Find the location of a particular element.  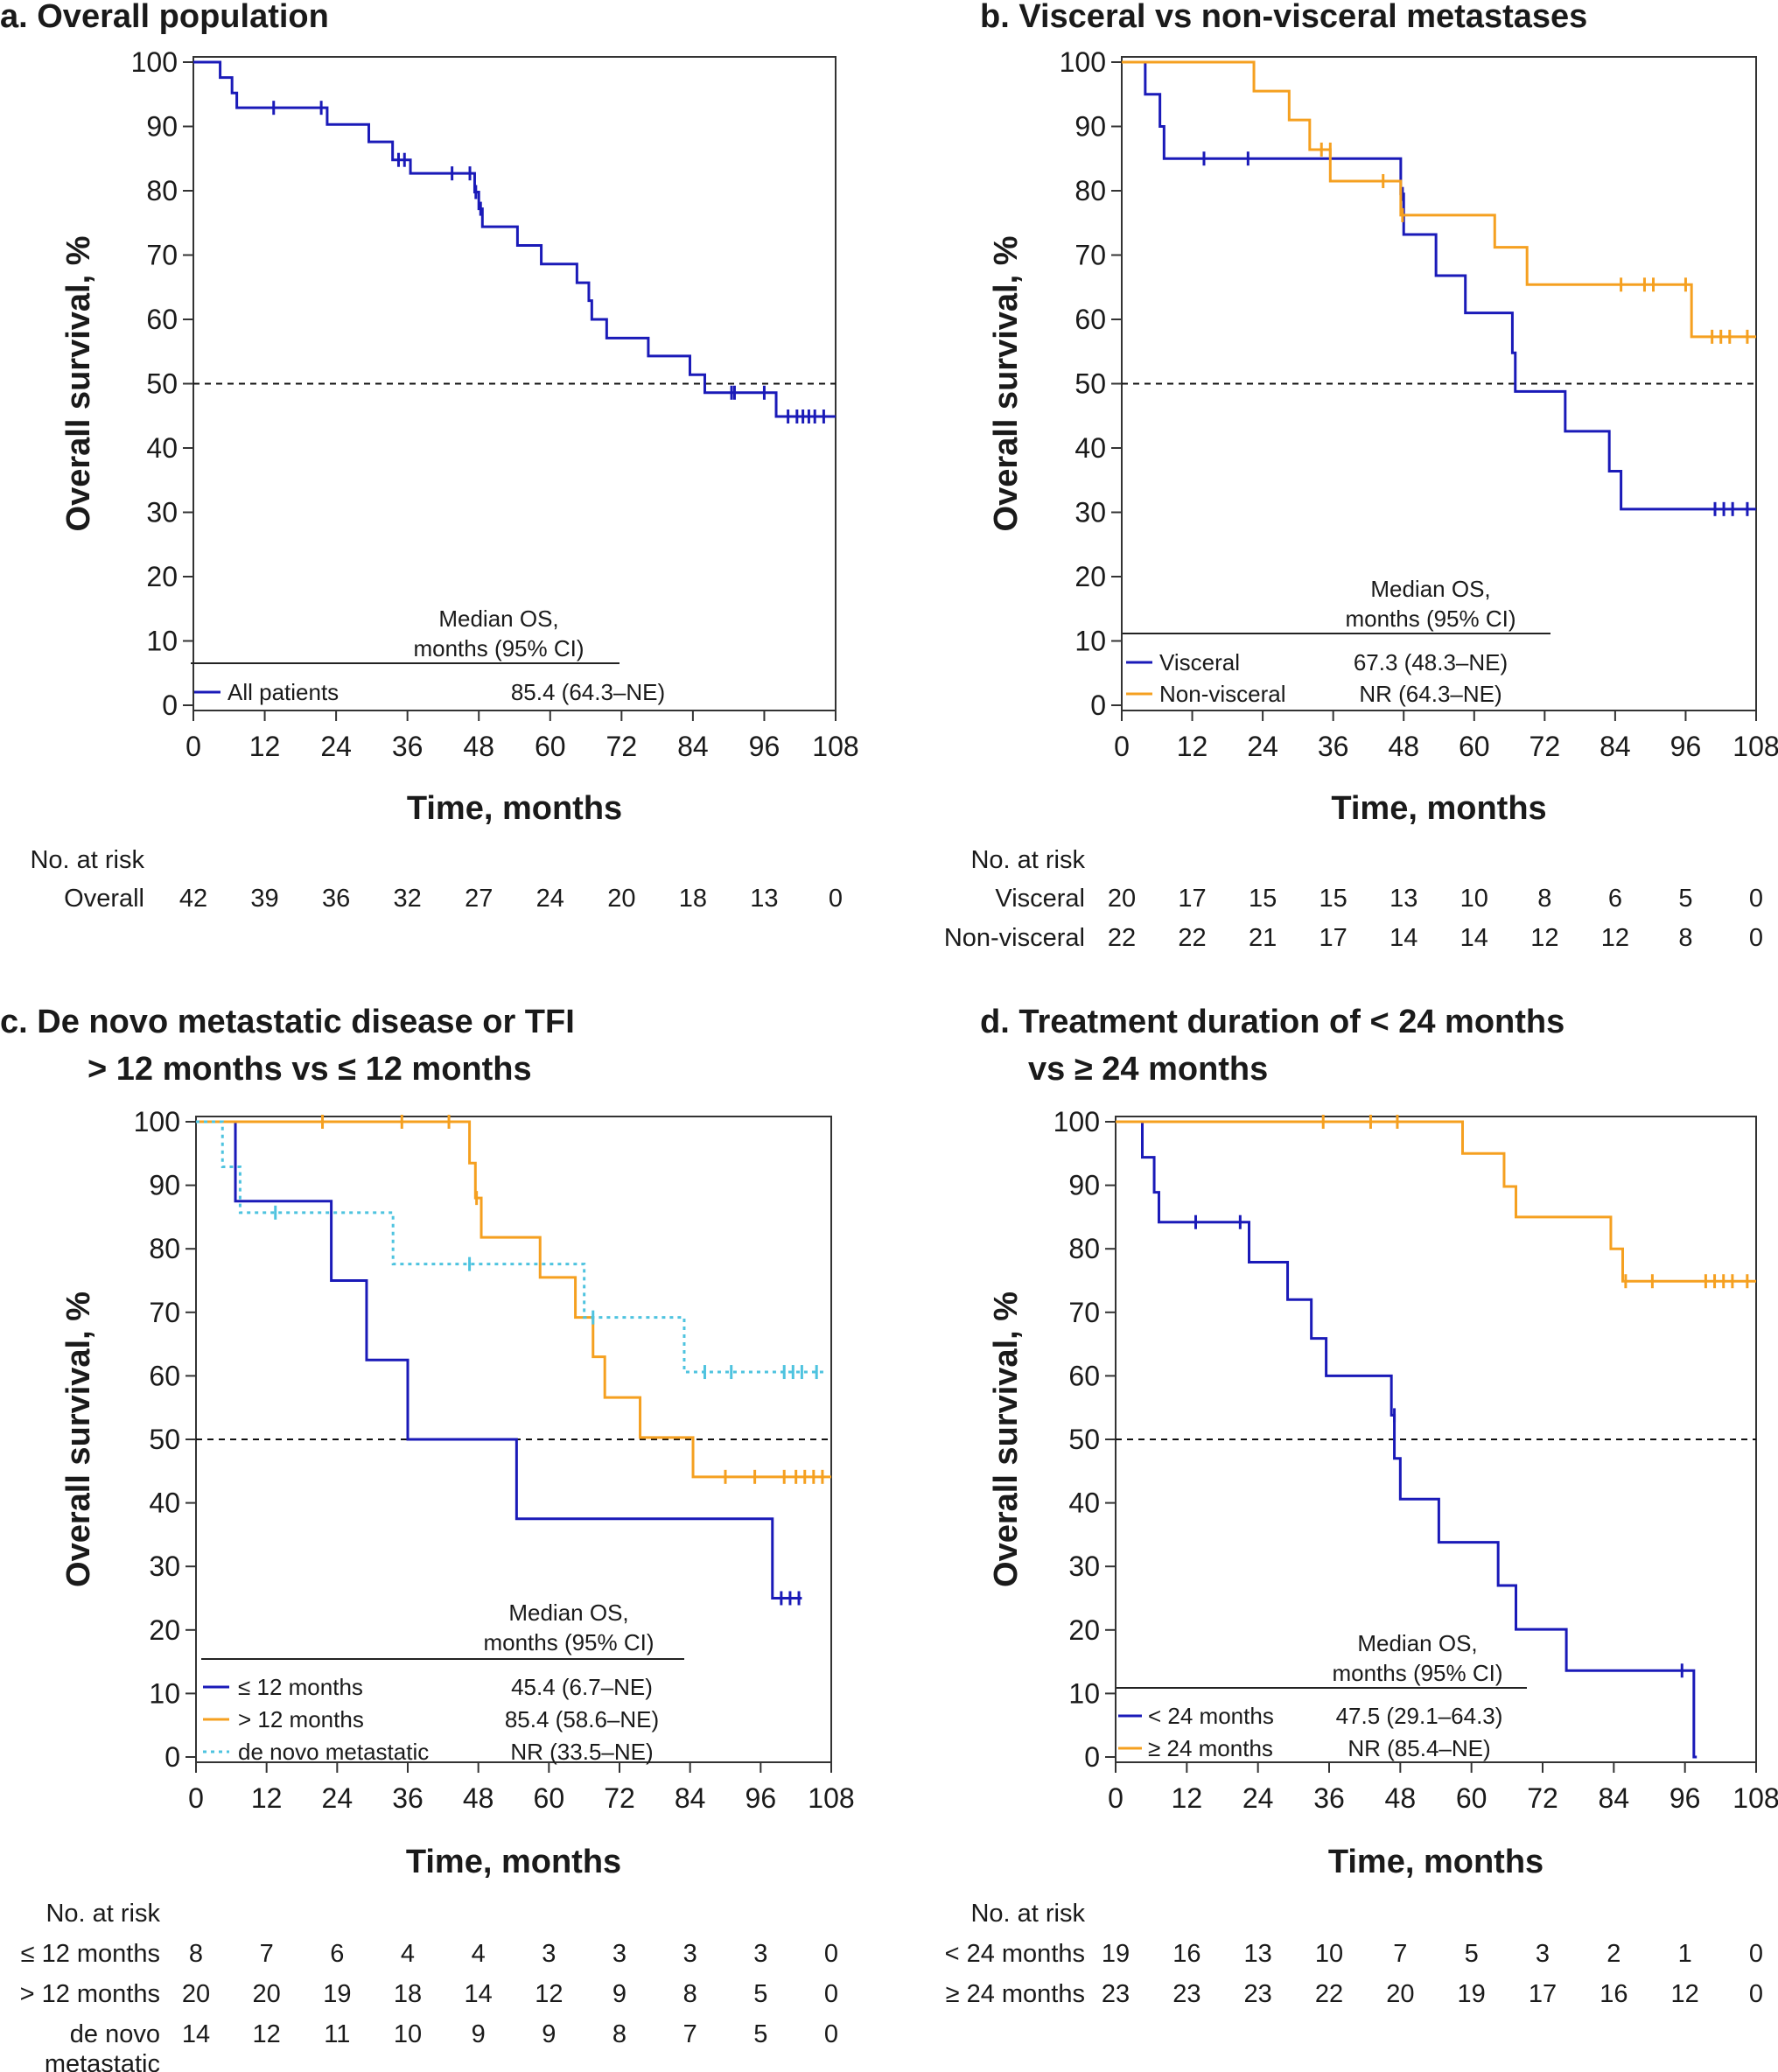

km-curve-cyan is located at coordinates (511, 1247).